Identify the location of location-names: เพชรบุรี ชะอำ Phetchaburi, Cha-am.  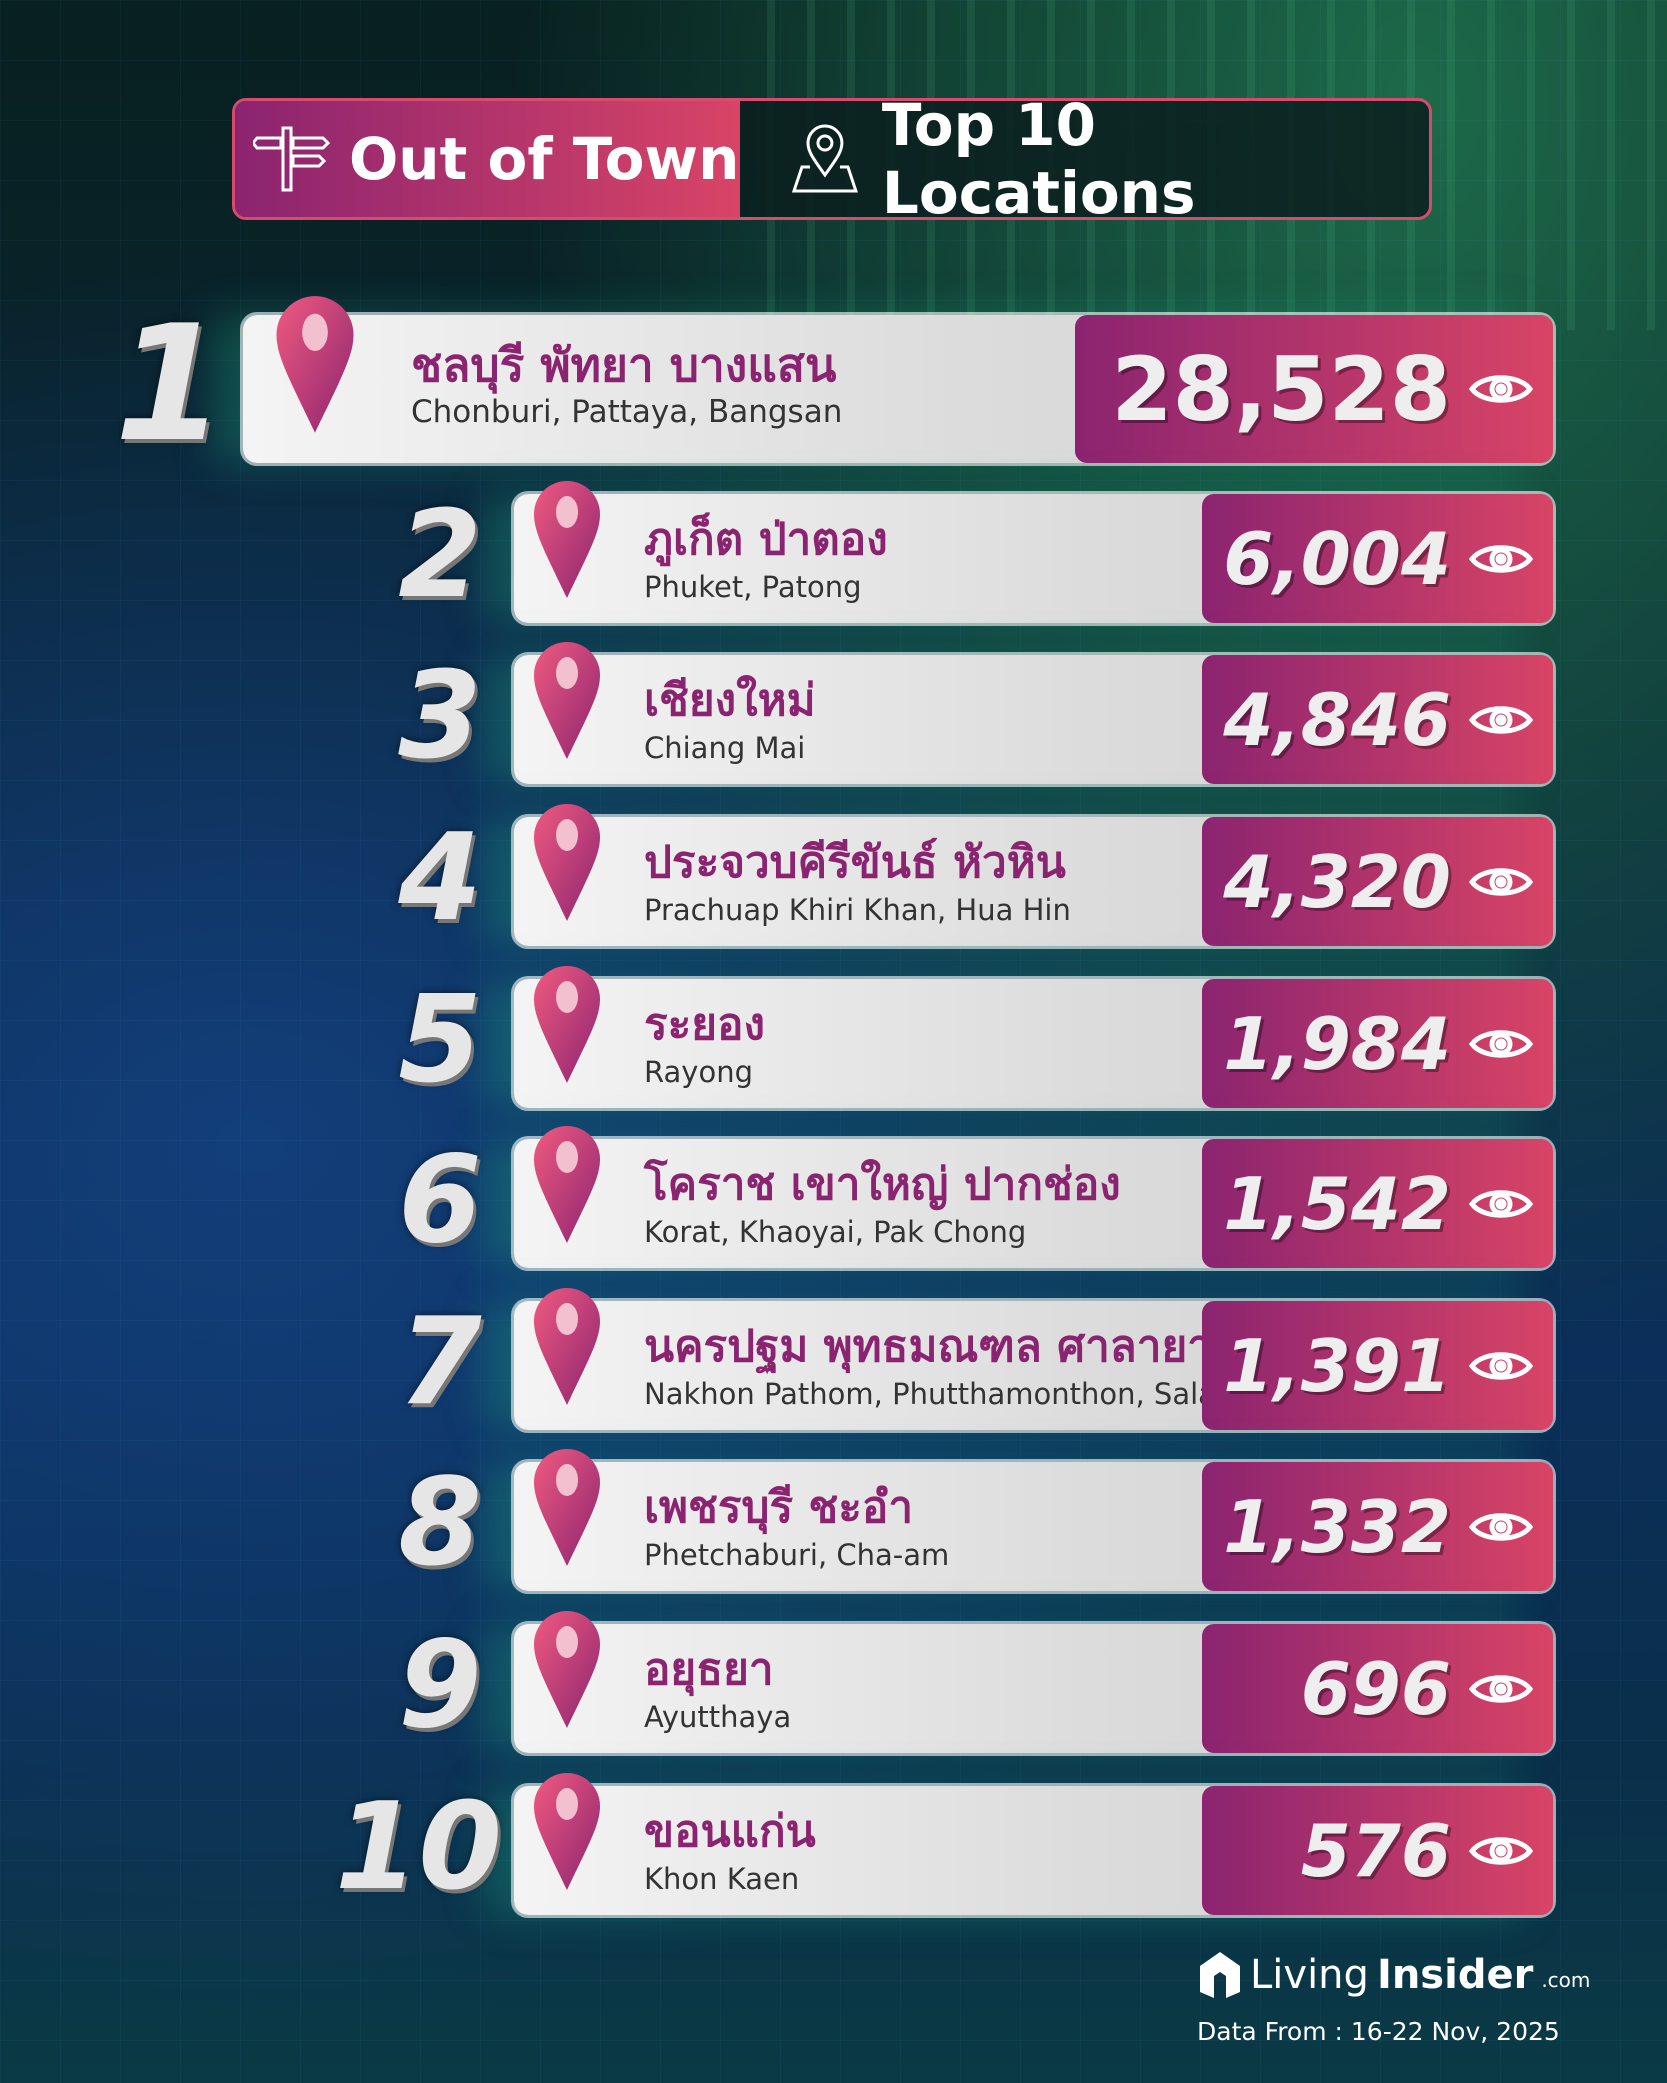
(796, 1527).